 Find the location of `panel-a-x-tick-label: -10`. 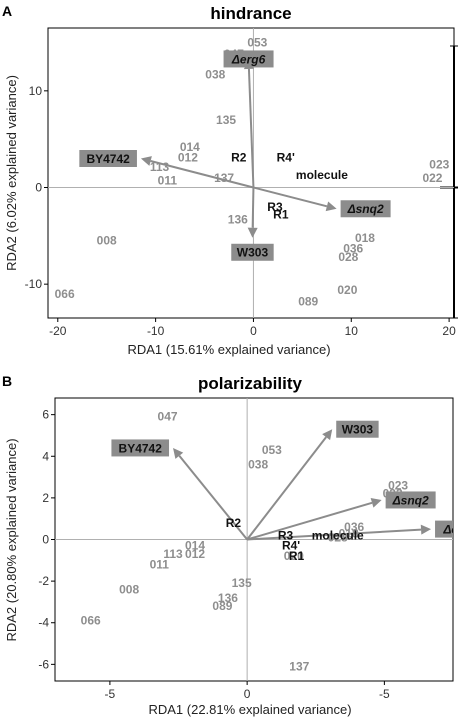

panel-a-x-tick-label: -10 is located at coordinates (156, 331).